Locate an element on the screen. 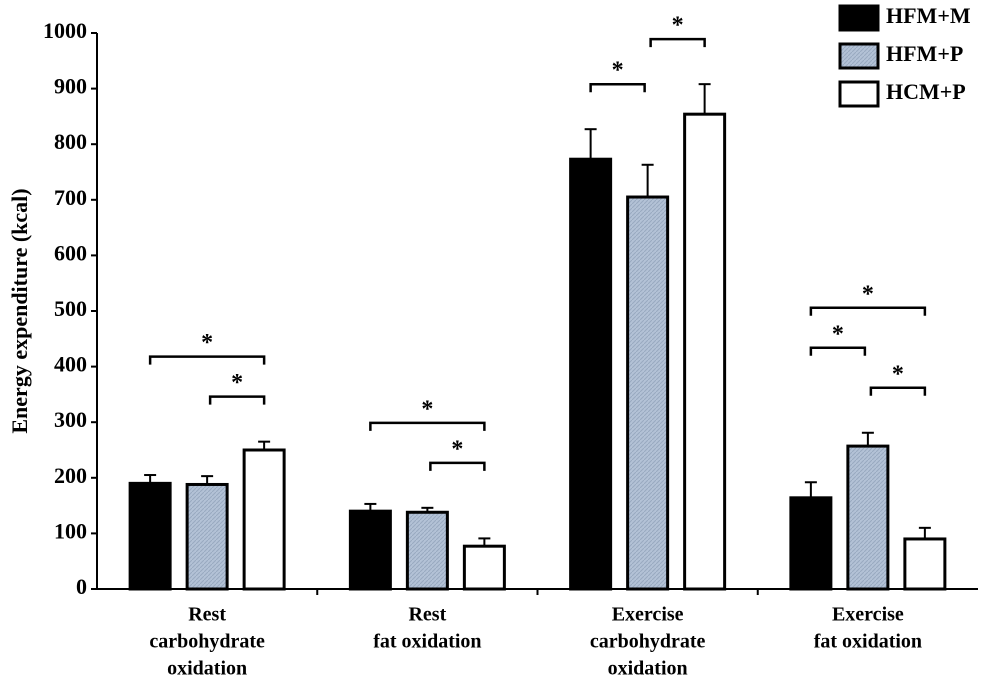  legend-label: HCM+P is located at coordinates (926, 91).